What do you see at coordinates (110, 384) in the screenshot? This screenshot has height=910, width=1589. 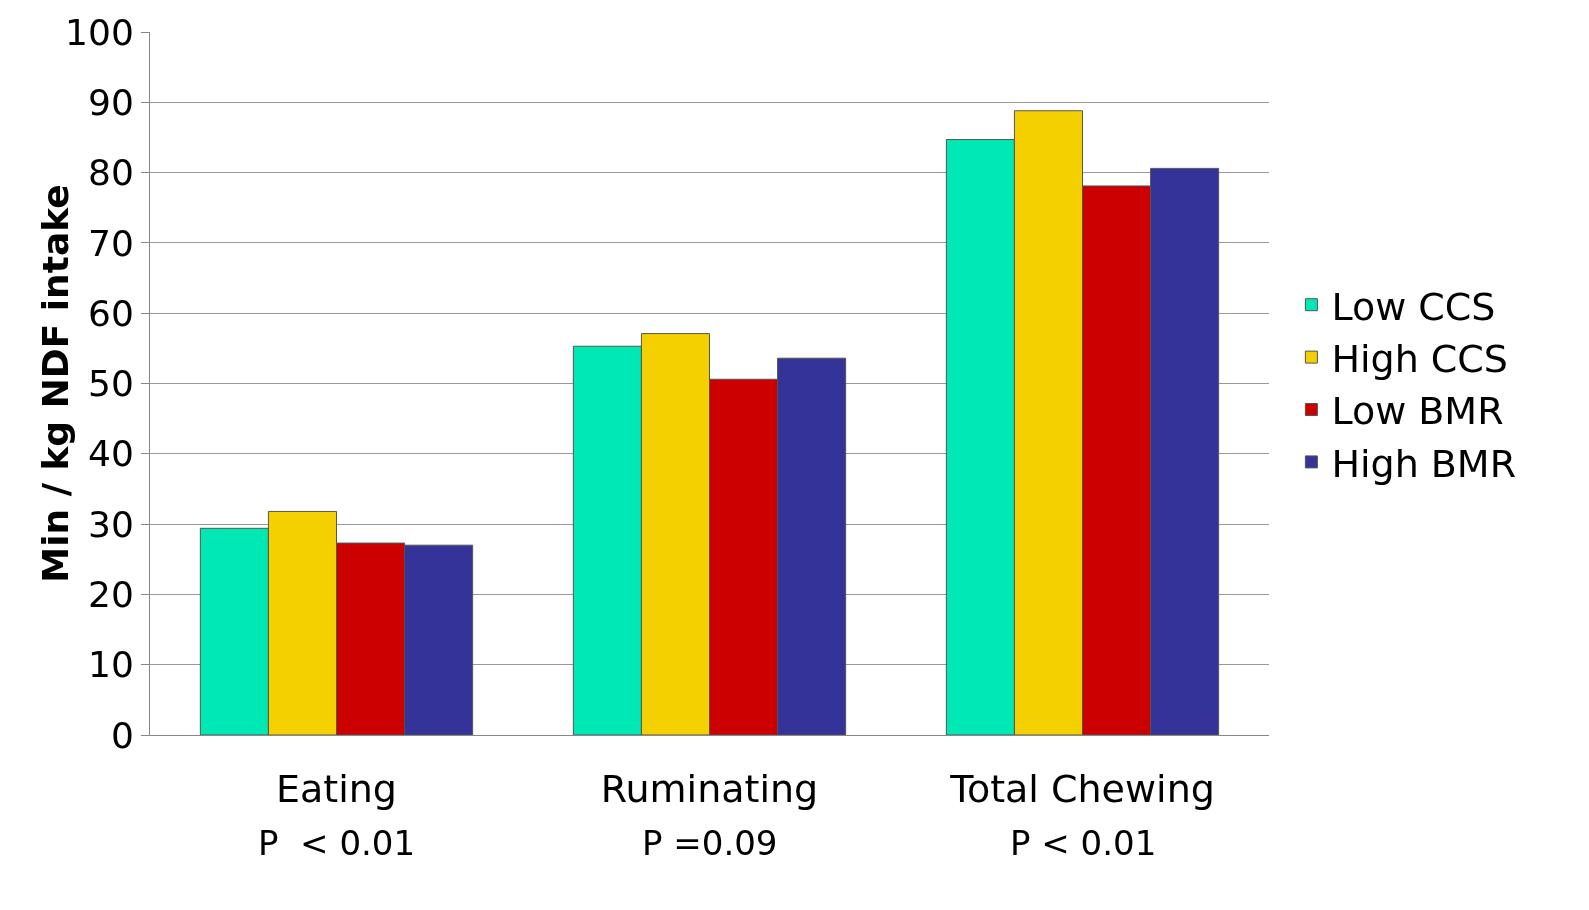 I see `y-tick-label: 50` at bounding box center [110, 384].